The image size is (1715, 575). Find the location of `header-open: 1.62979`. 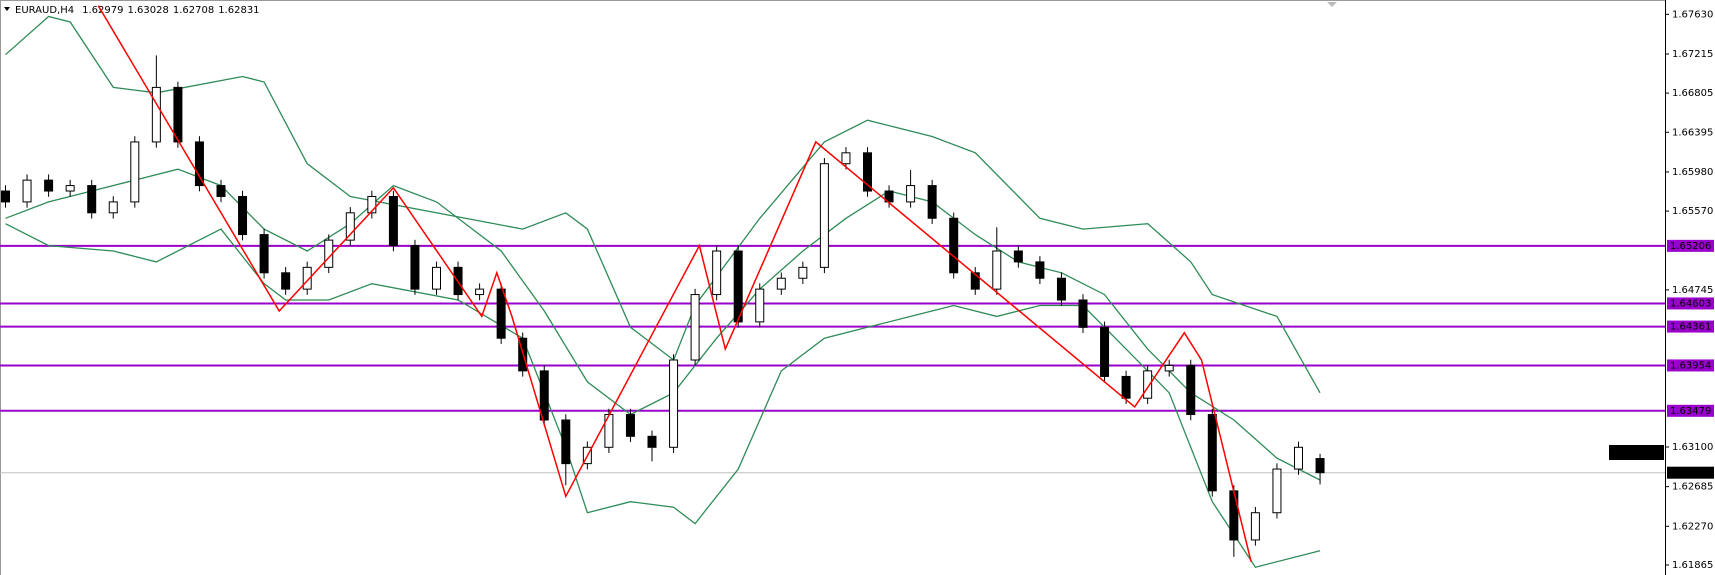

header-open: 1.62979 is located at coordinates (102, 10).